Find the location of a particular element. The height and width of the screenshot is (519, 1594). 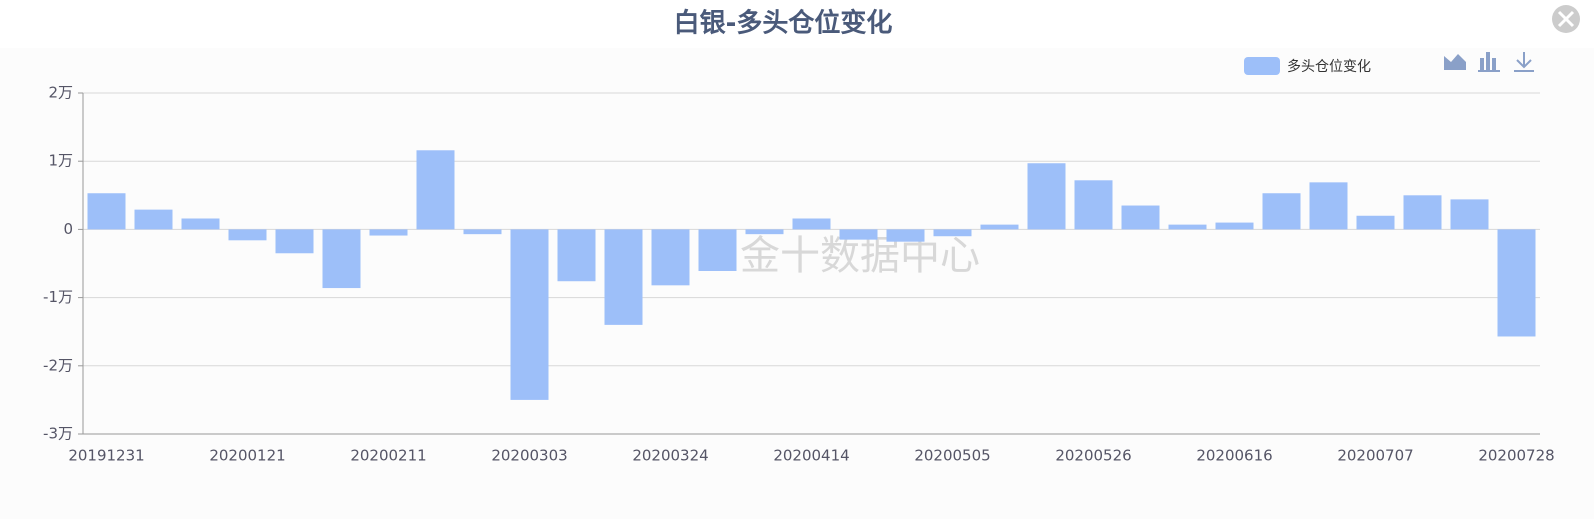

x-tick-label: 20200303 is located at coordinates (529, 456).